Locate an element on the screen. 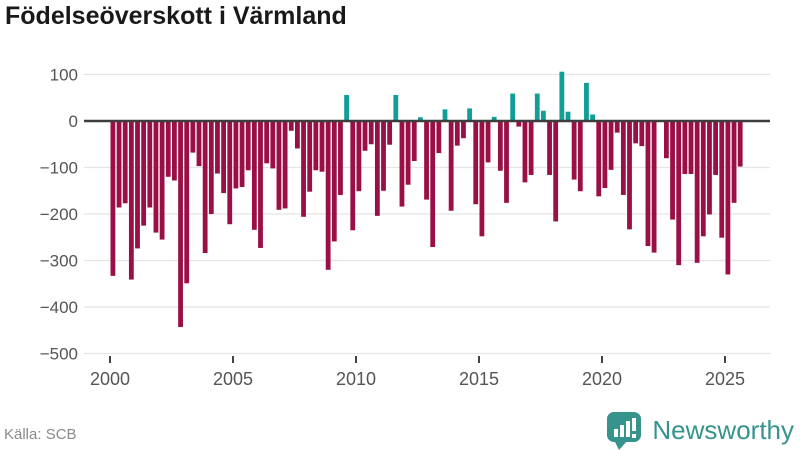 The width and height of the screenshot is (800, 450). x-tick-label: 2015 is located at coordinates (479, 379).